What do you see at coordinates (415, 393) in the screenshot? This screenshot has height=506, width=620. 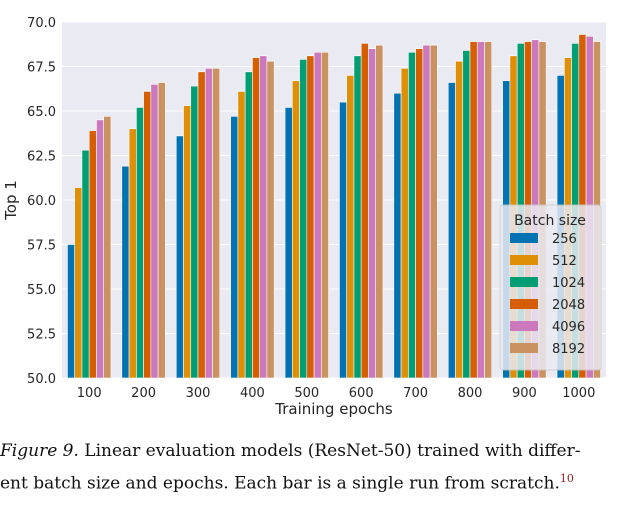 I see `x-tick-label: 700` at bounding box center [415, 393].